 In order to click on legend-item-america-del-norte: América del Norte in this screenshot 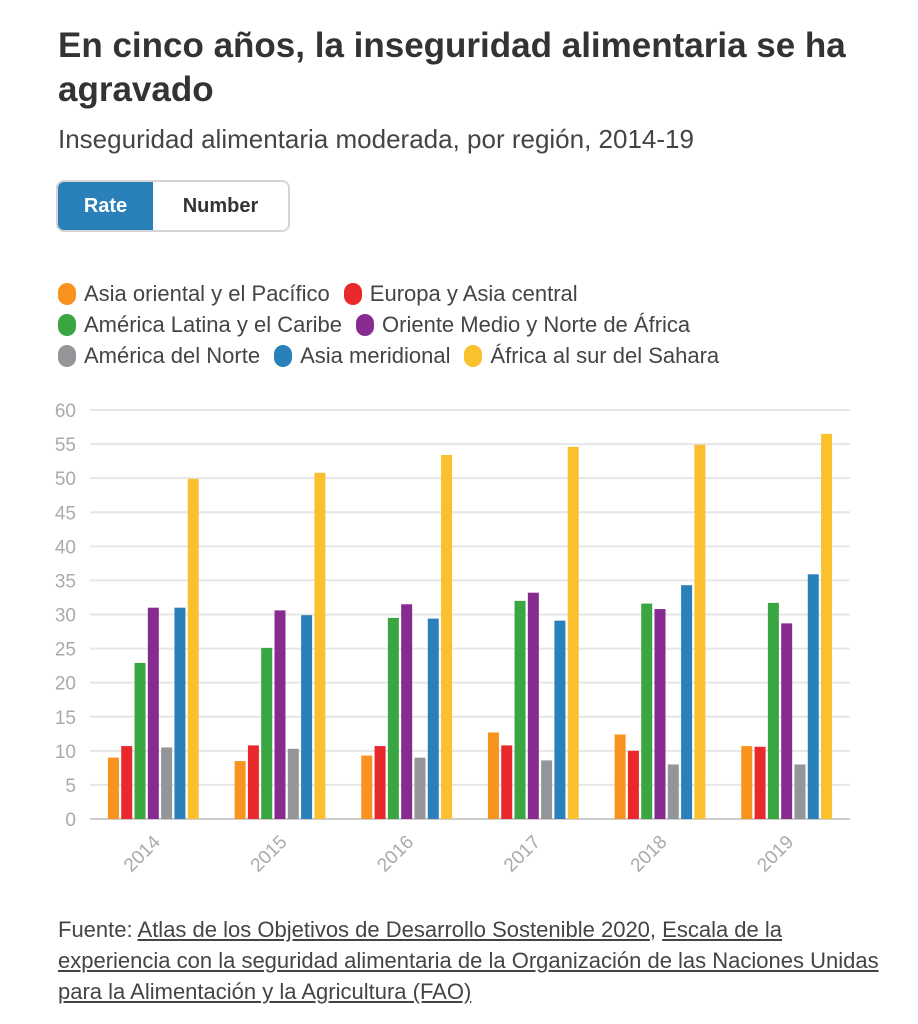, I will do `click(159, 356)`.